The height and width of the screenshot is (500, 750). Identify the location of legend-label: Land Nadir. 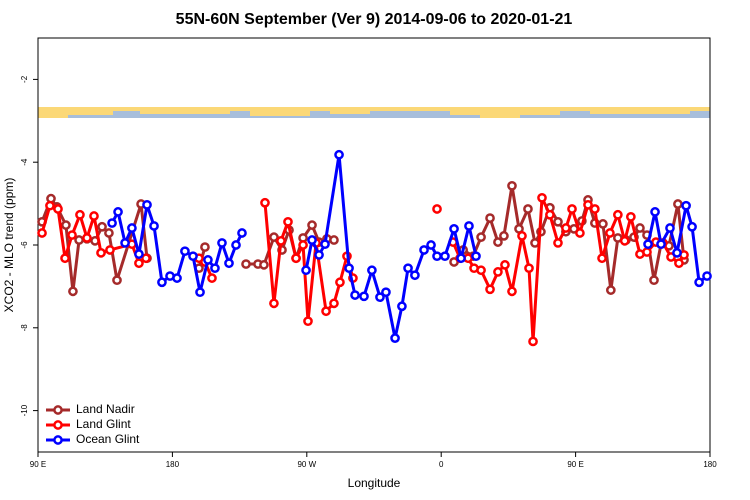
(105, 409).